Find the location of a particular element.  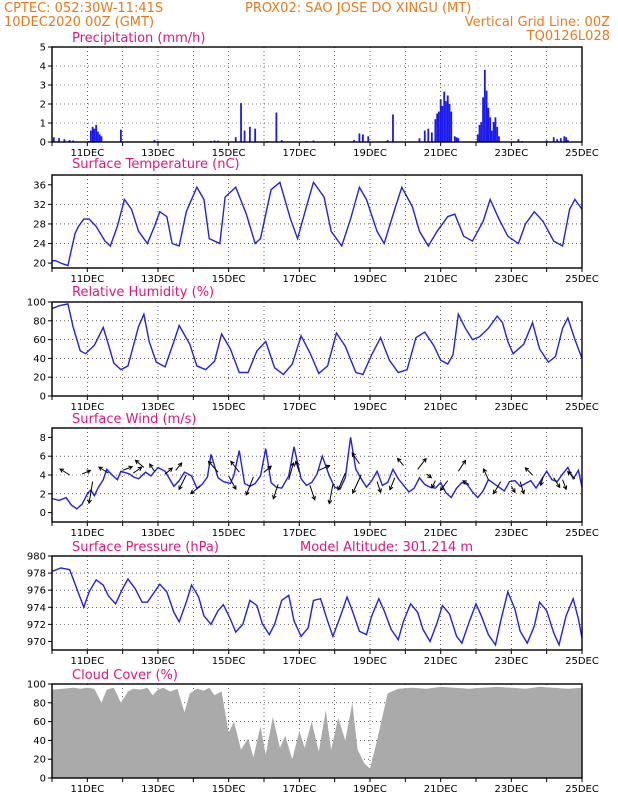

rh-ytick-label: 60 is located at coordinates (39, 340).